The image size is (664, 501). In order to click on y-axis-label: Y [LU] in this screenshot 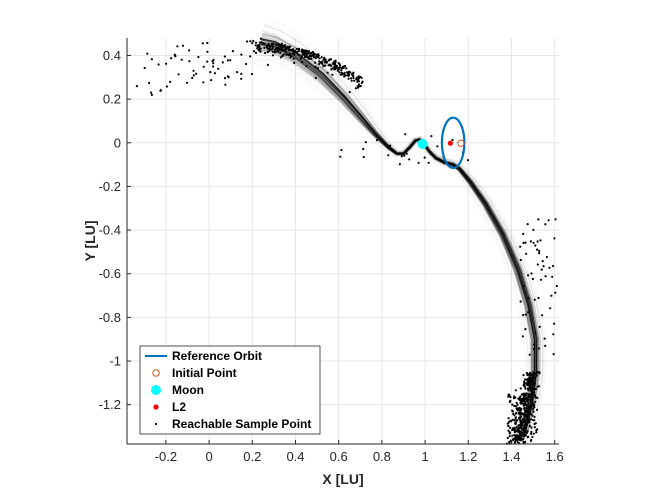, I will do `click(90, 241)`.